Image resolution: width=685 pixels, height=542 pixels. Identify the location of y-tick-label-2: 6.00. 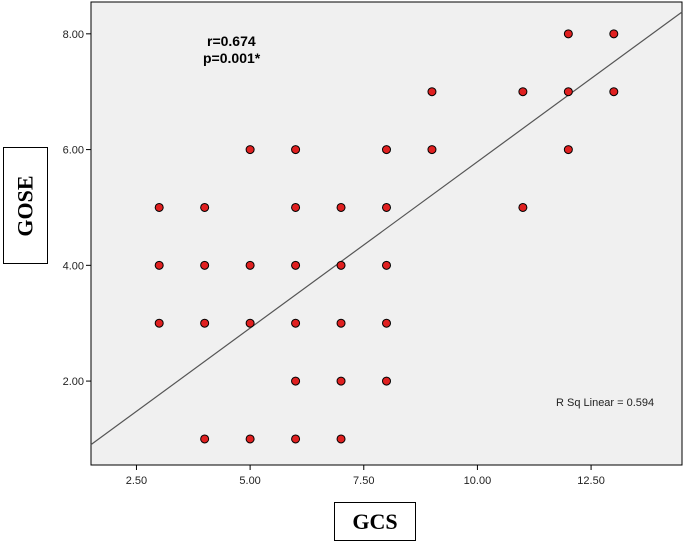
(73, 151).